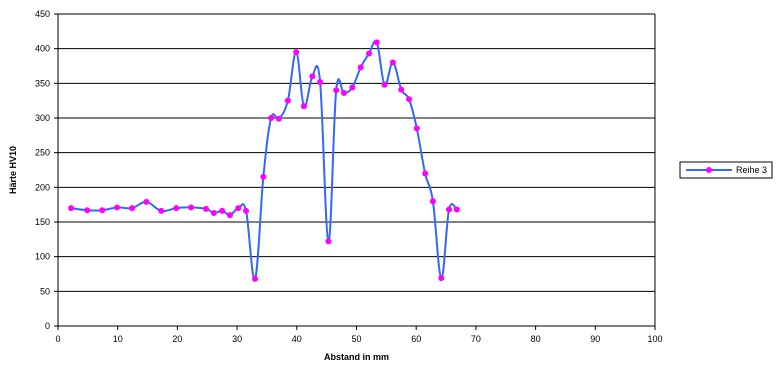  What do you see at coordinates (751, 170) in the screenshot?
I see `legend-label: Reihe 3` at bounding box center [751, 170].